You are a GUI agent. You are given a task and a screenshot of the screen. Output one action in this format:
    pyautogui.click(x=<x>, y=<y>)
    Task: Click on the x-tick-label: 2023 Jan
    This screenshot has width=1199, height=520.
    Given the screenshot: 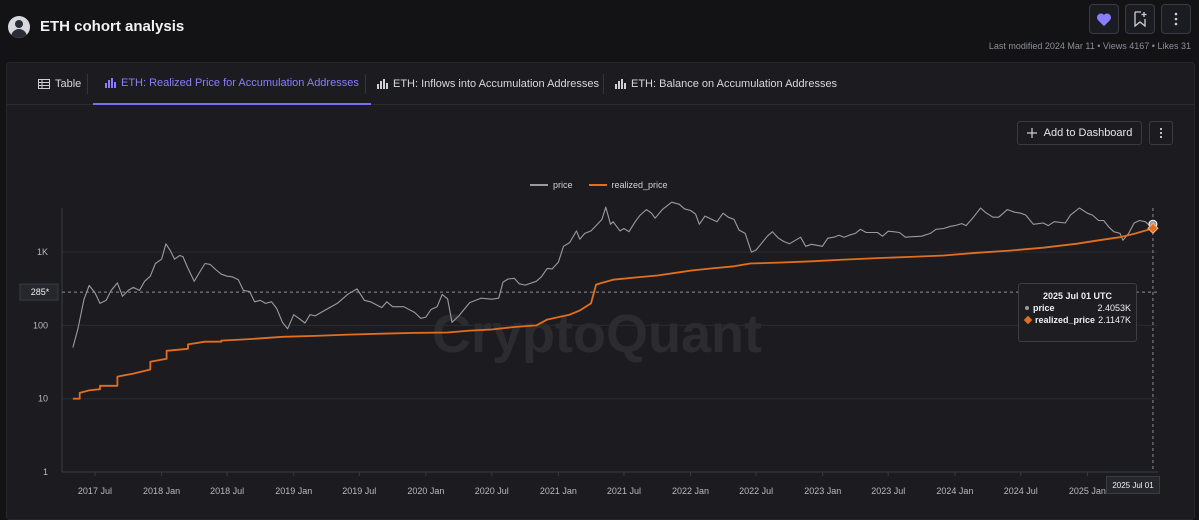 What is the action you would take?
    pyautogui.click(x=822, y=491)
    